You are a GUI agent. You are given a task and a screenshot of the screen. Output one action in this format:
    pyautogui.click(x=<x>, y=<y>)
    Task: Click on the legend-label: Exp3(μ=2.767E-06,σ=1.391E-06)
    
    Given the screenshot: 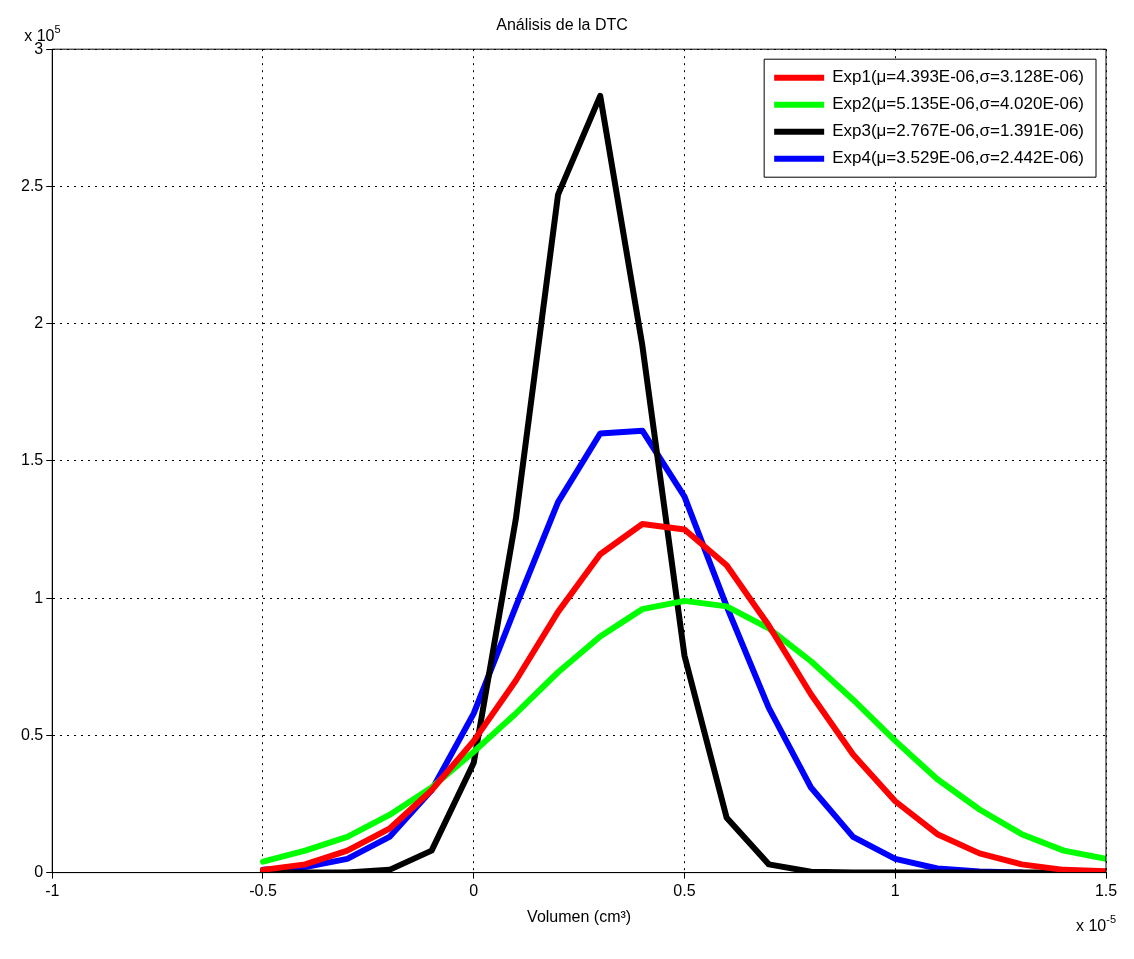 What is the action you would take?
    pyautogui.click(x=958, y=131)
    